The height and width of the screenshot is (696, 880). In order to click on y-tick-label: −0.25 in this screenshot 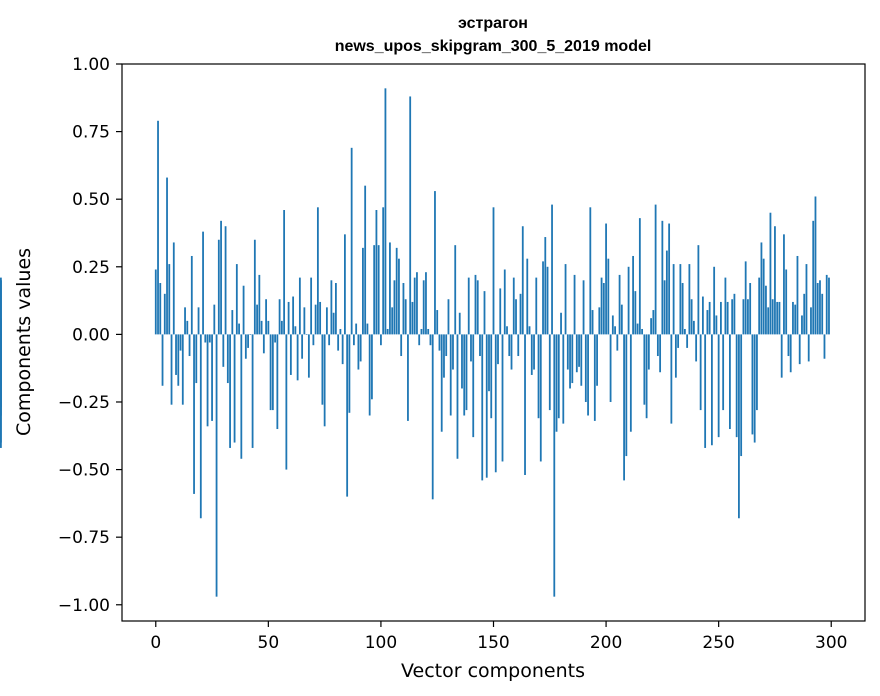, I will do `click(84, 403)`.